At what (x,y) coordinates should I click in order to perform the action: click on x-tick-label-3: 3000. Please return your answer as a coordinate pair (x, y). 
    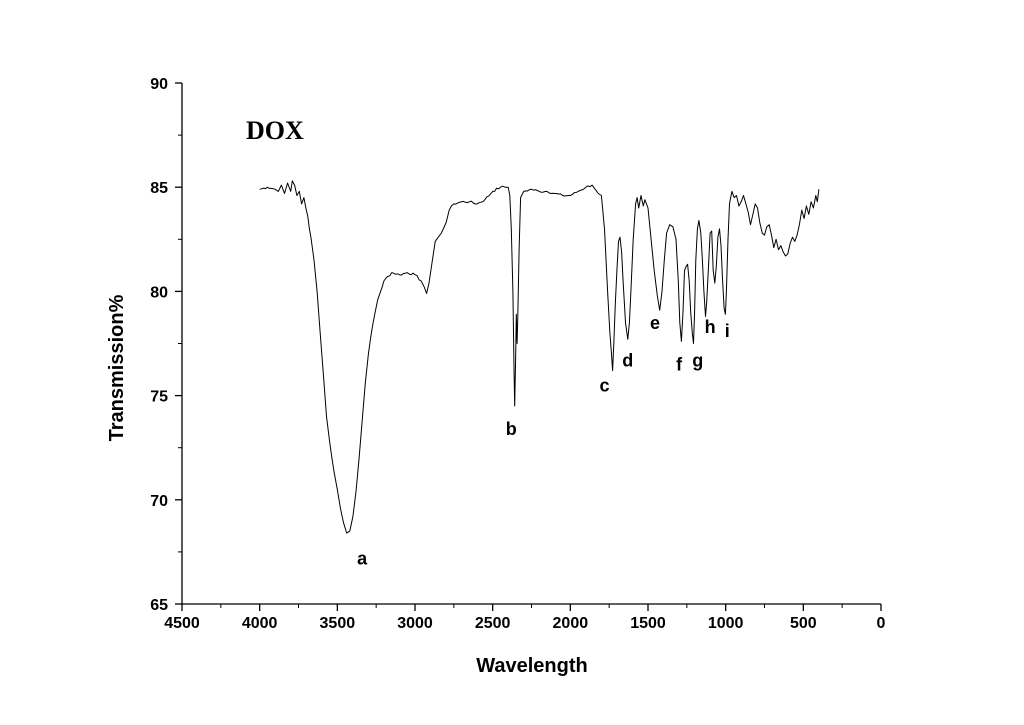
    Looking at the image, I should click on (415, 623).